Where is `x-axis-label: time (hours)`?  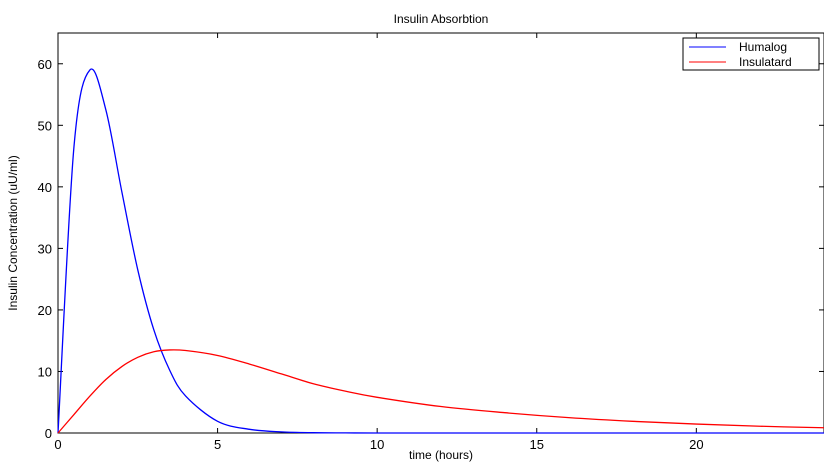
x-axis-label: time (hours) is located at coordinates (441, 455).